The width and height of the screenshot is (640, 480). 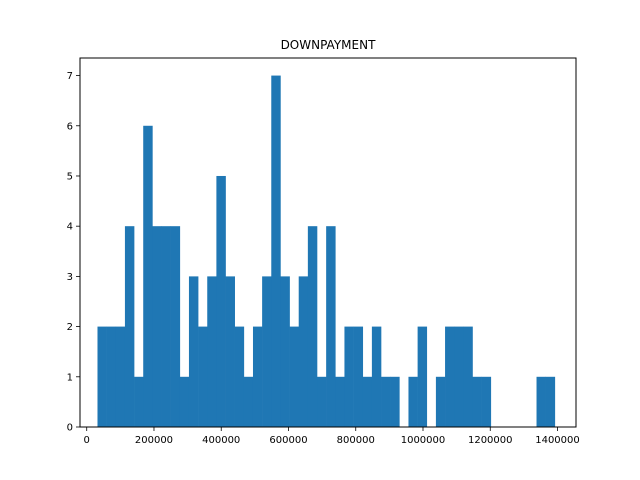 I want to click on y-tick-label: 6, so click(x=70, y=126).